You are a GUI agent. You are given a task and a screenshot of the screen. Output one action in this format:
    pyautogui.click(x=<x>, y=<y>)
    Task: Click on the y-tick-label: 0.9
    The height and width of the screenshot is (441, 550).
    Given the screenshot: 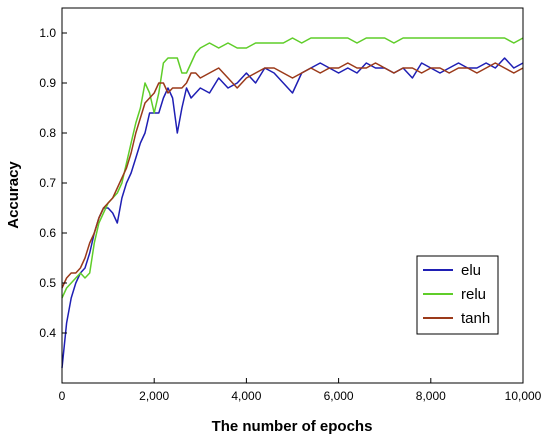 What is the action you would take?
    pyautogui.click(x=47, y=83)
    